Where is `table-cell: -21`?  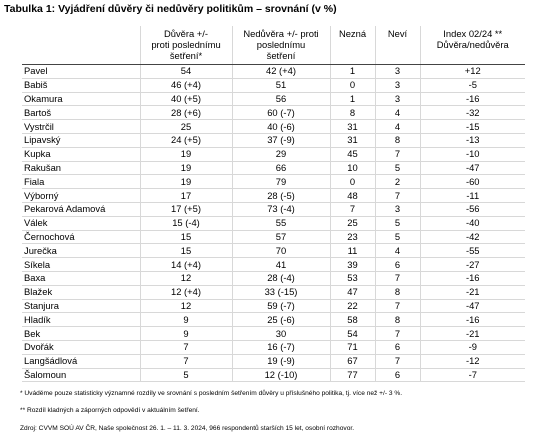 table-cell: -21 is located at coordinates (472, 333).